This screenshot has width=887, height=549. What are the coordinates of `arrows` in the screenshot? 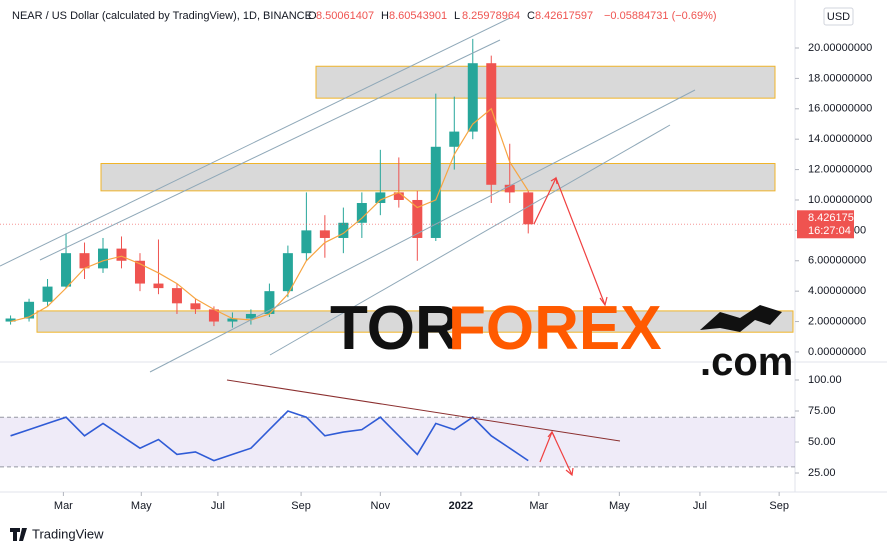 It's located at (570, 326).